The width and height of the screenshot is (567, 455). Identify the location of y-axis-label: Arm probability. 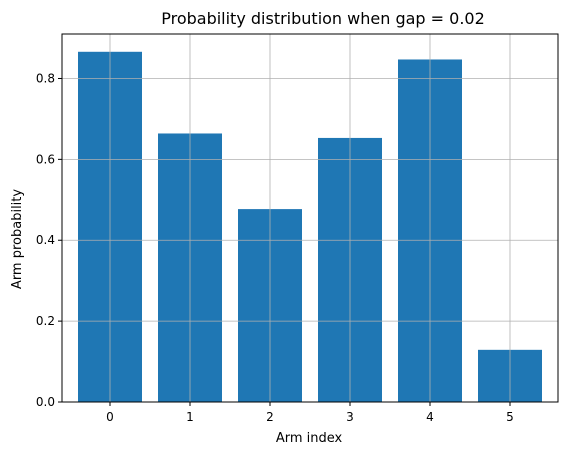
(17, 239).